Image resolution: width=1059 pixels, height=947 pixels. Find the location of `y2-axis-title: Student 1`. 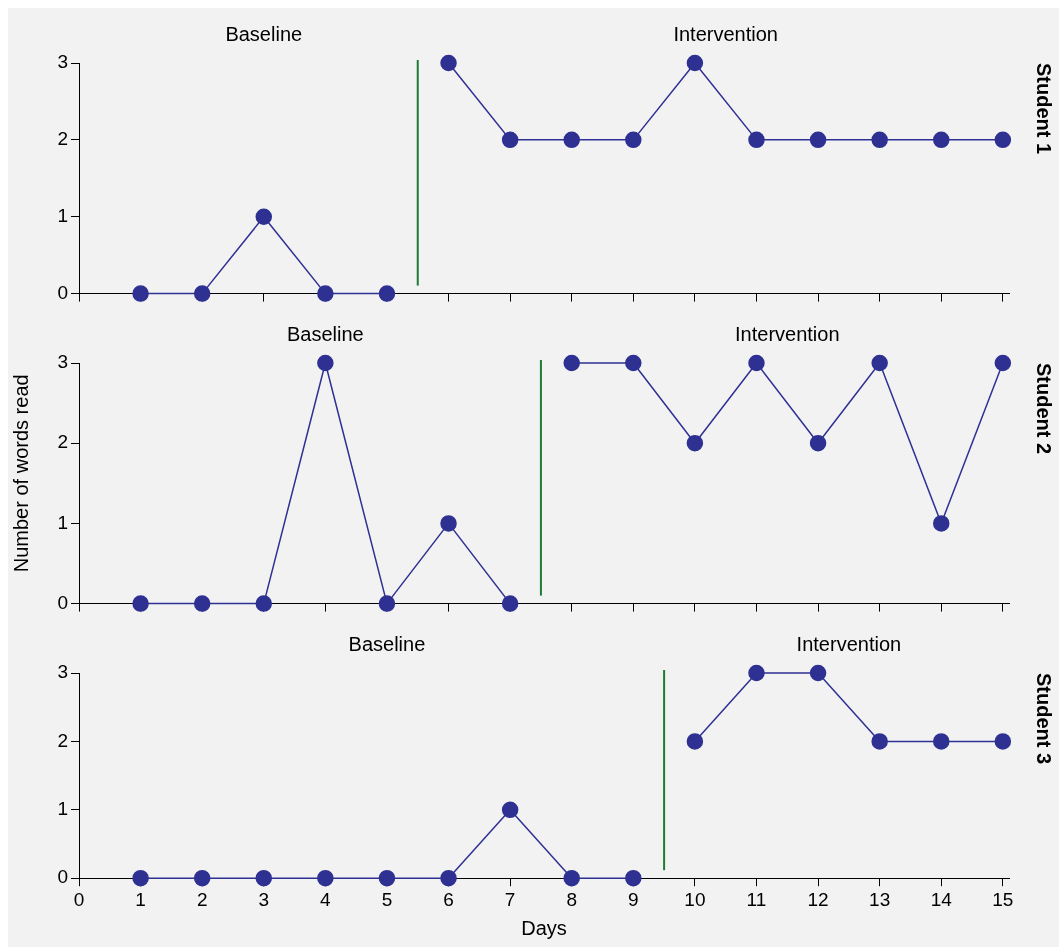

y2-axis-title: Student 1 is located at coordinates (1043, 109).